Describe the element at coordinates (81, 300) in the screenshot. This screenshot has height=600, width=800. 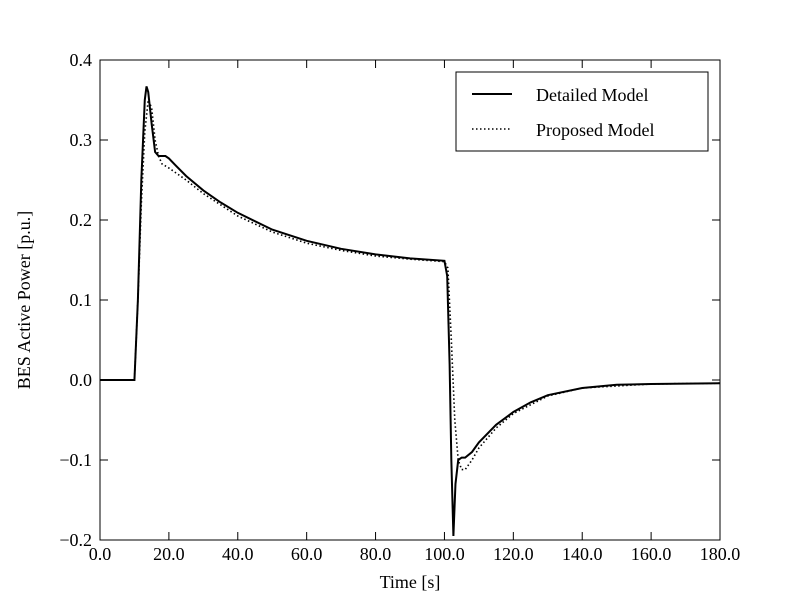
I see `y-tick-label: 0.1` at that location.